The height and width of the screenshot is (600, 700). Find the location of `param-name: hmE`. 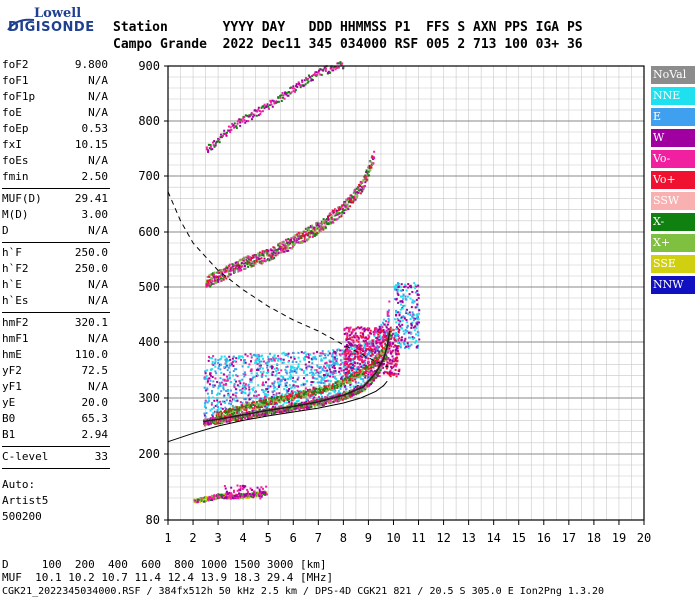

param-name: hmE is located at coordinates (12, 354).